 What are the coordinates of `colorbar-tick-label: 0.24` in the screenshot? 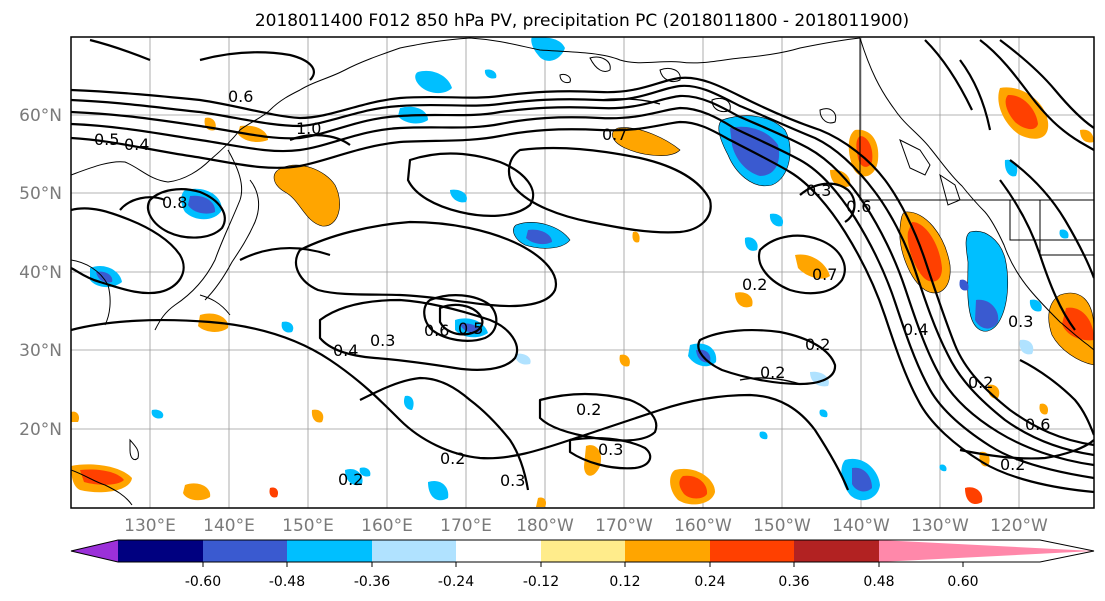 It's located at (709, 582).